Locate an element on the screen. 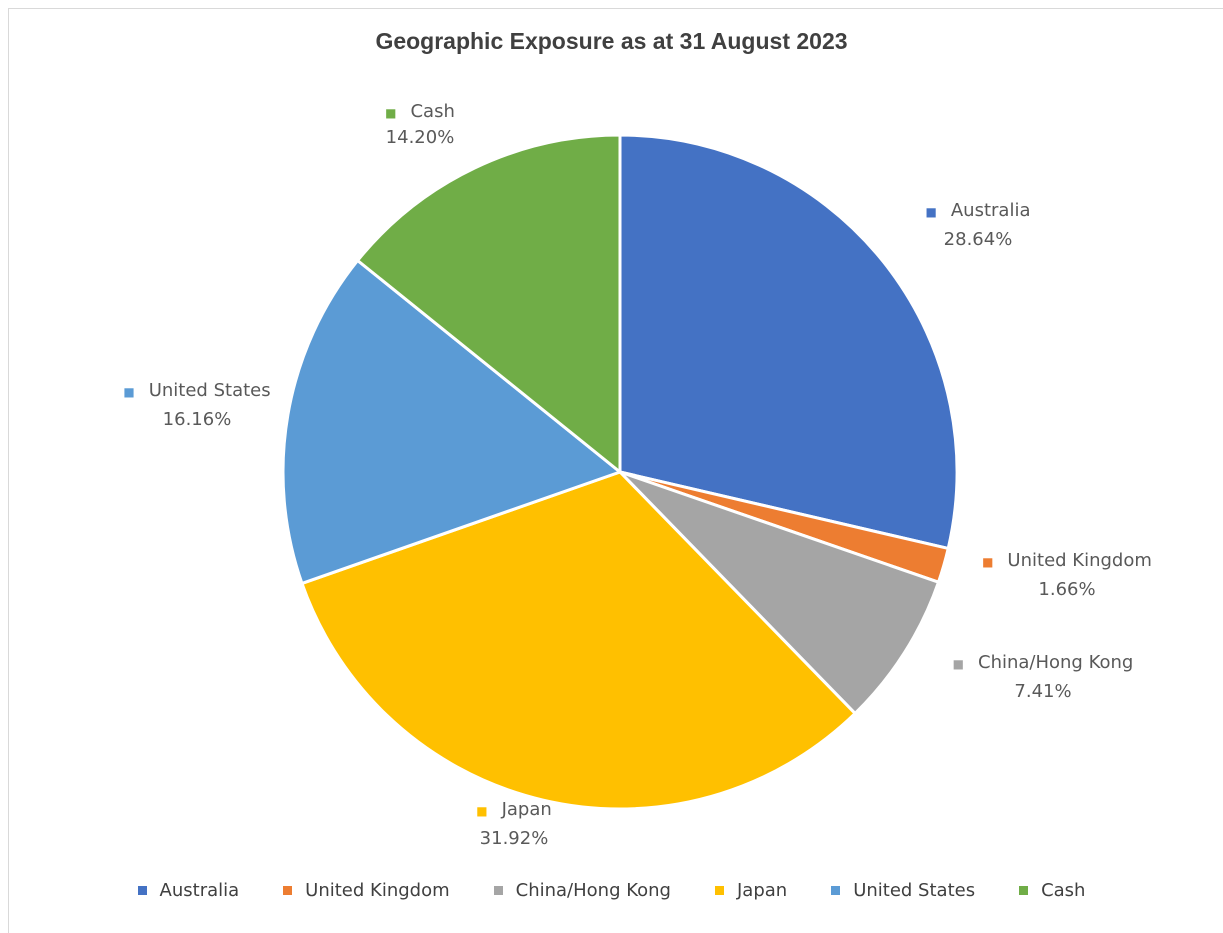 The width and height of the screenshot is (1223, 933). legend-item-australia: Australia is located at coordinates (188, 890).